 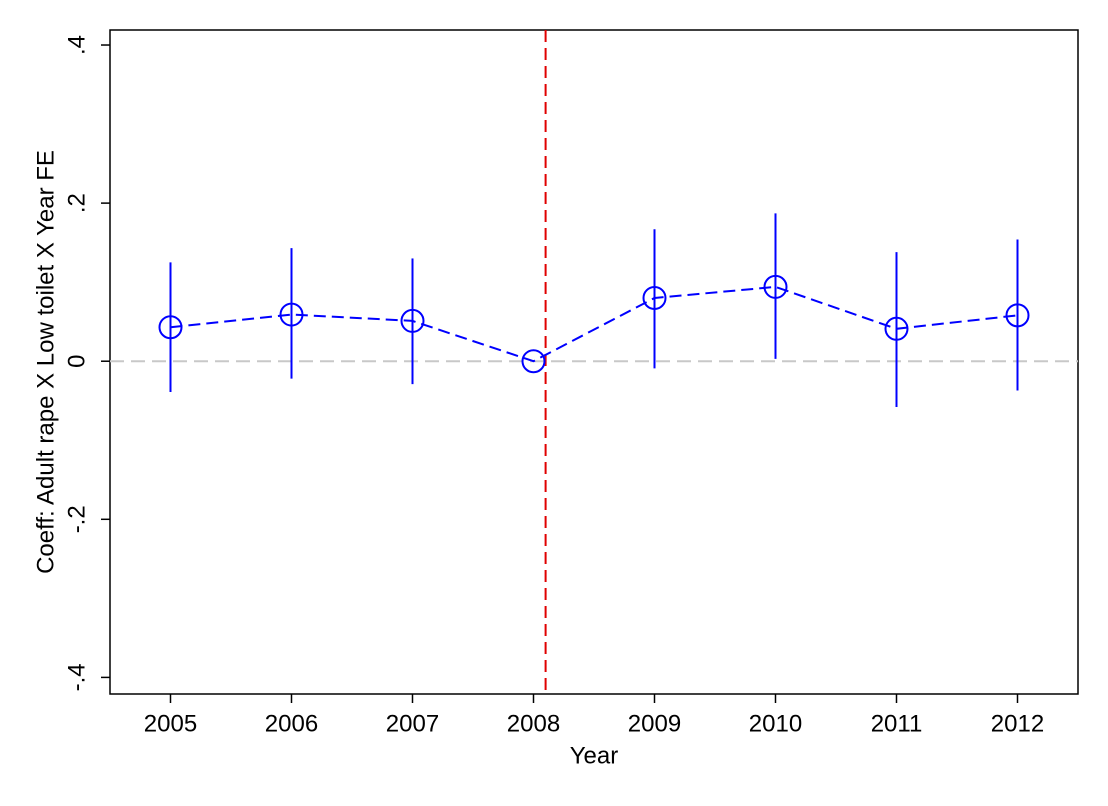 What do you see at coordinates (1017, 723) in the screenshot?
I see `x-tick-label: 2012` at bounding box center [1017, 723].